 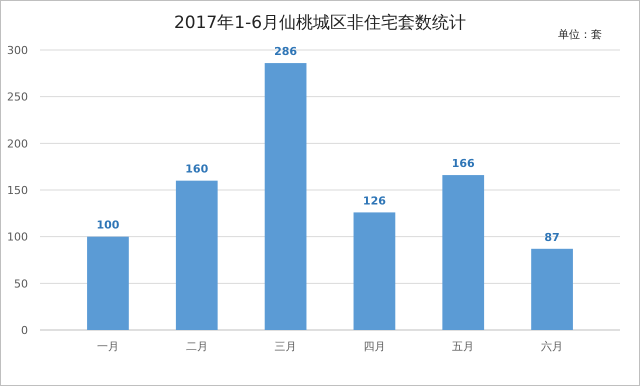 What do you see at coordinates (24, 330) in the screenshot?
I see `y-tick-label: 0` at bounding box center [24, 330].